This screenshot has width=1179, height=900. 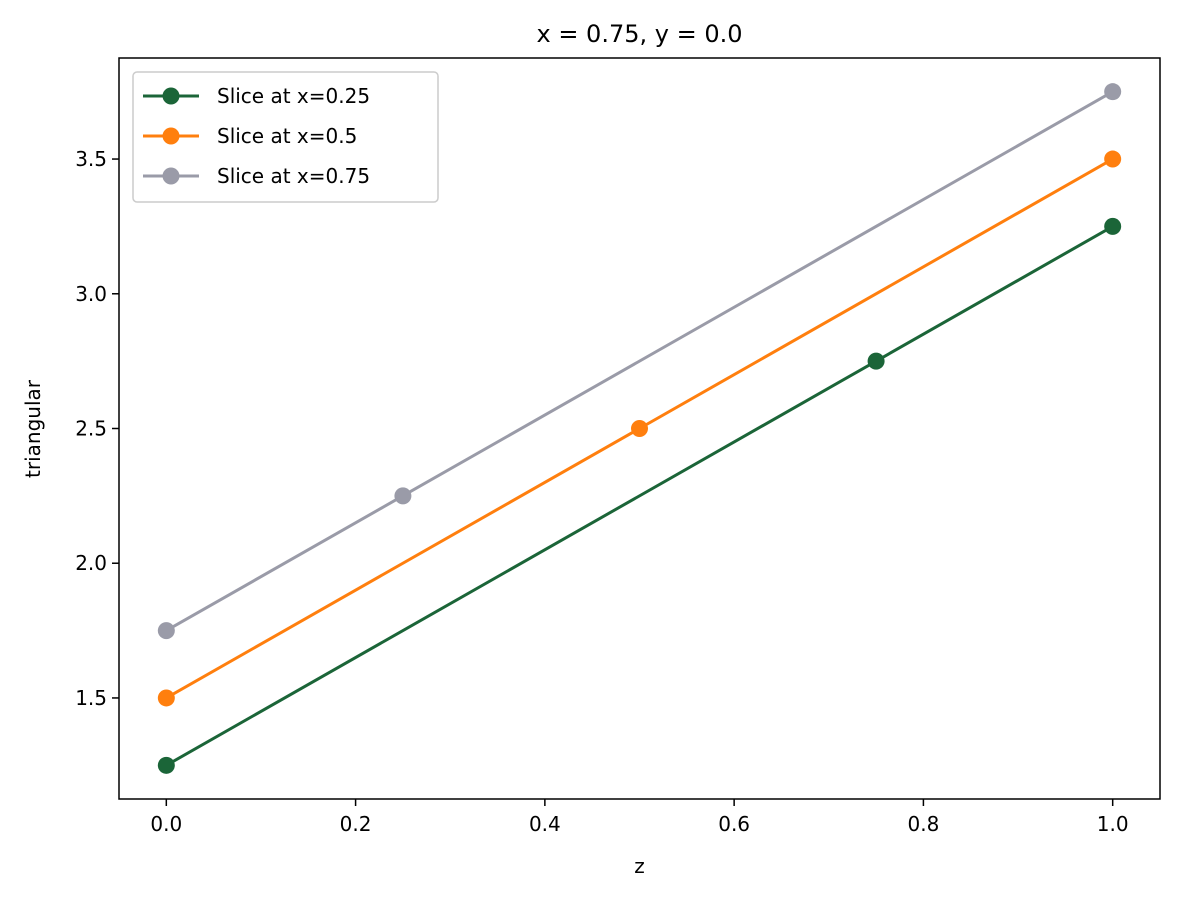 What do you see at coordinates (91, 563) in the screenshot?
I see `y-tick-label: 2.0` at bounding box center [91, 563].